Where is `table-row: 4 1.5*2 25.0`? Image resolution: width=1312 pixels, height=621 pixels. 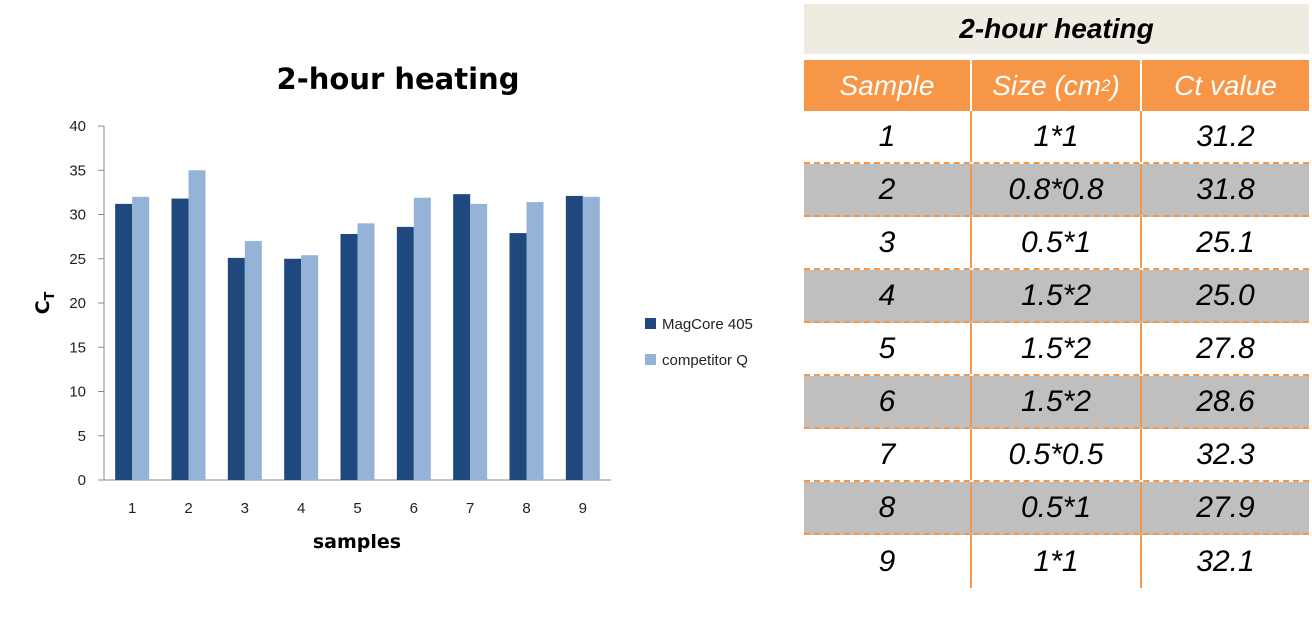 table-row: 4 1.5*2 25.0 is located at coordinates (1056, 296).